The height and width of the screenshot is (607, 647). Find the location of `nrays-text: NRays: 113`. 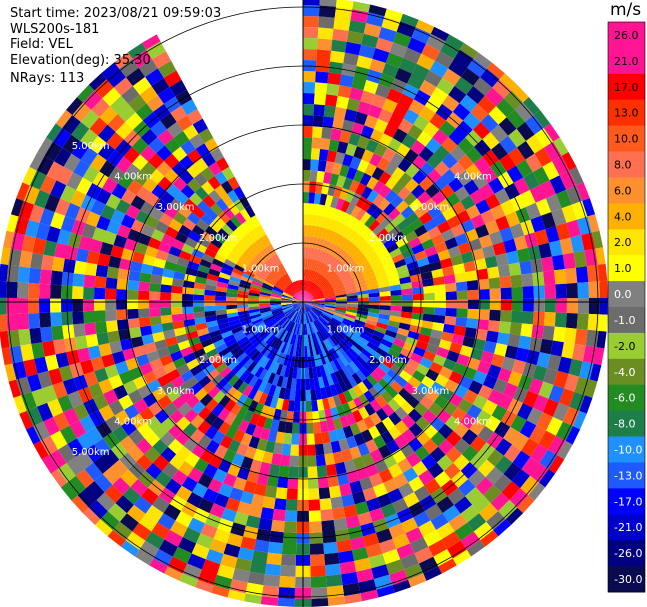

nrays-text: NRays: 113 is located at coordinates (47, 78).